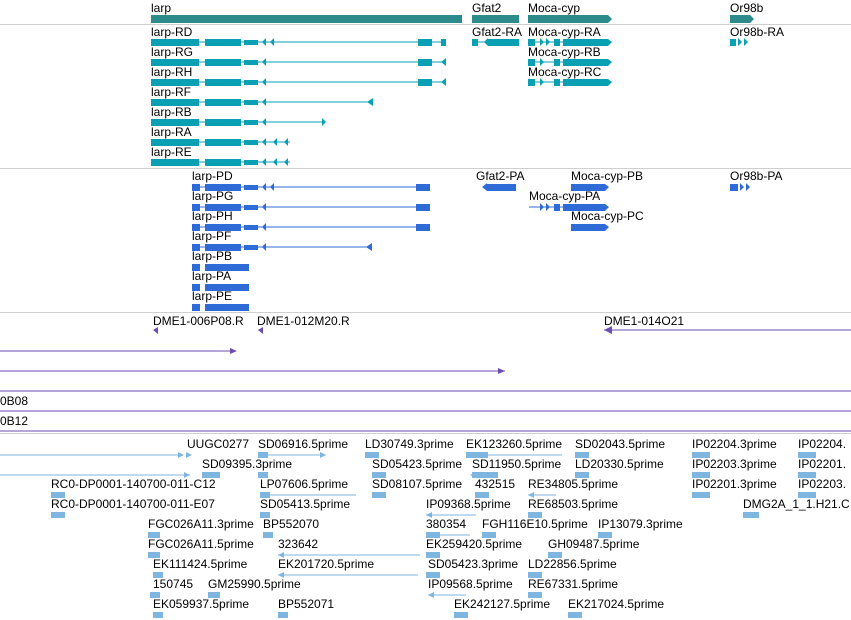 The height and width of the screenshot is (620, 851). What do you see at coordinates (298, 82) in the screenshot?
I see `transcript-larp-rh-glyph` at bounding box center [298, 82].